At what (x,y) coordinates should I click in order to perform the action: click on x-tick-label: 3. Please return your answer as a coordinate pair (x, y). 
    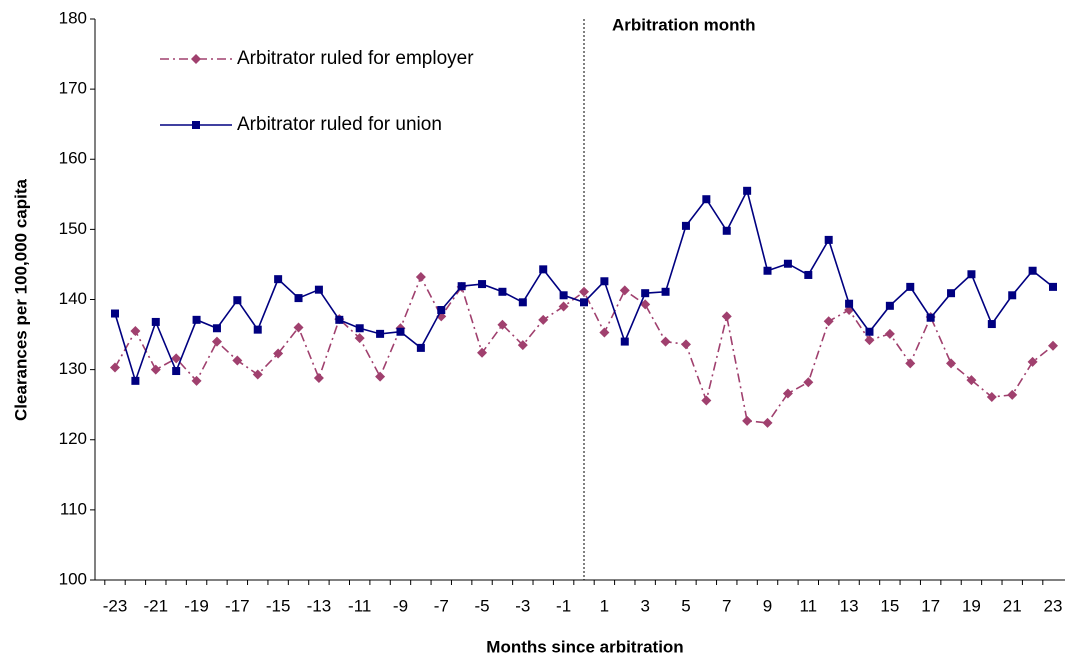
    Looking at the image, I should click on (644, 605).